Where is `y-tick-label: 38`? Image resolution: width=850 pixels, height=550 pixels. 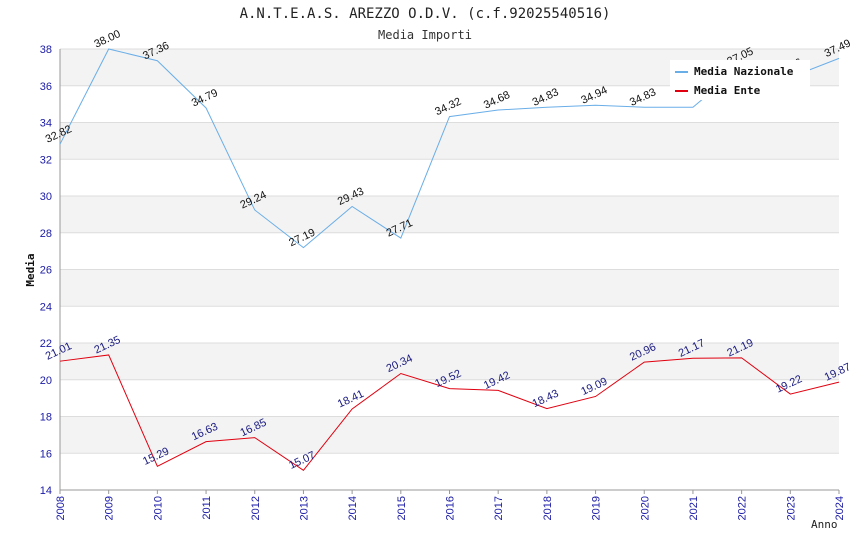 y-tick-label: 38 is located at coordinates (46, 50).